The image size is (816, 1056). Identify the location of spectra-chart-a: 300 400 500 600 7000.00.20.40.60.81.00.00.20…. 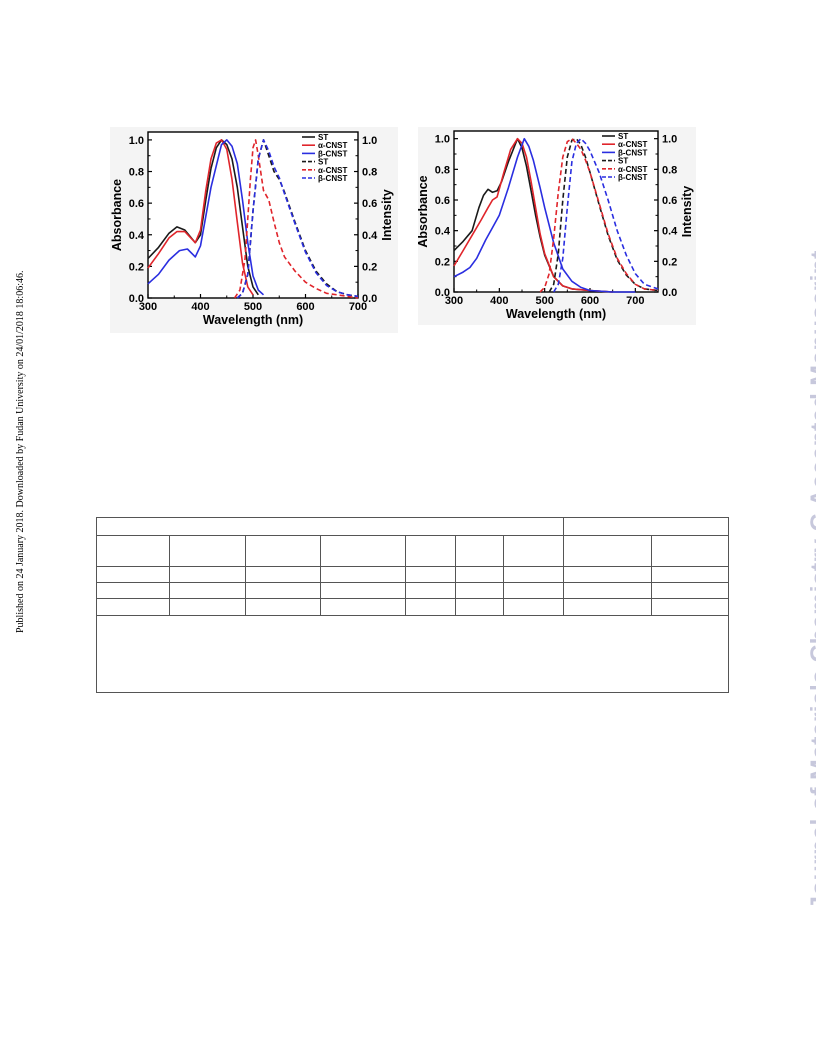
(252, 229).